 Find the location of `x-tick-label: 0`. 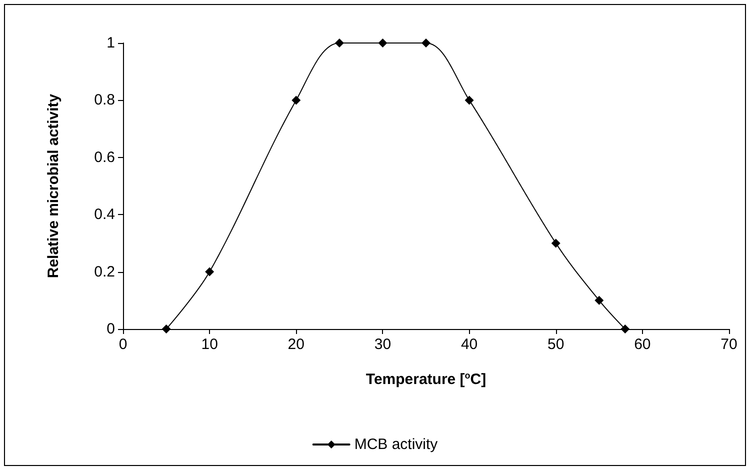

x-tick-label: 0 is located at coordinates (123, 344).